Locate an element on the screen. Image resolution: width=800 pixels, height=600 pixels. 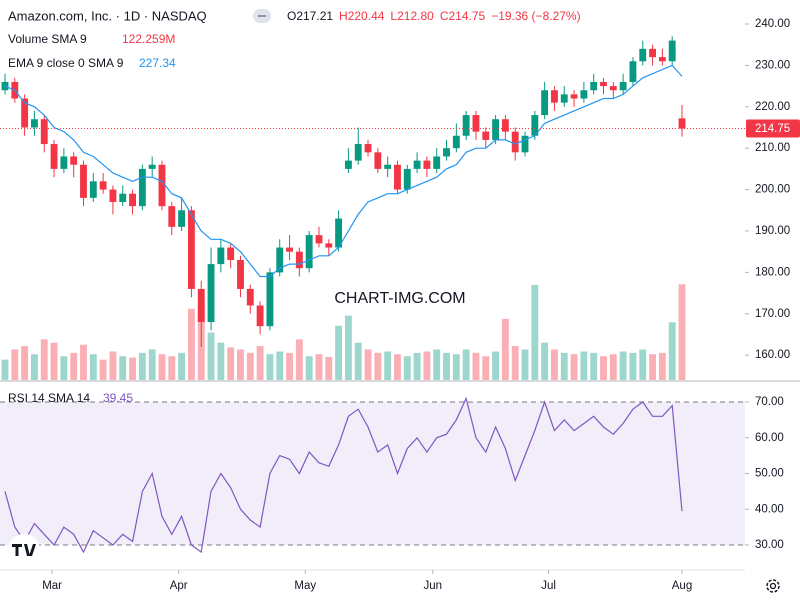
volume-value: 122.259M is located at coordinates (148, 39).